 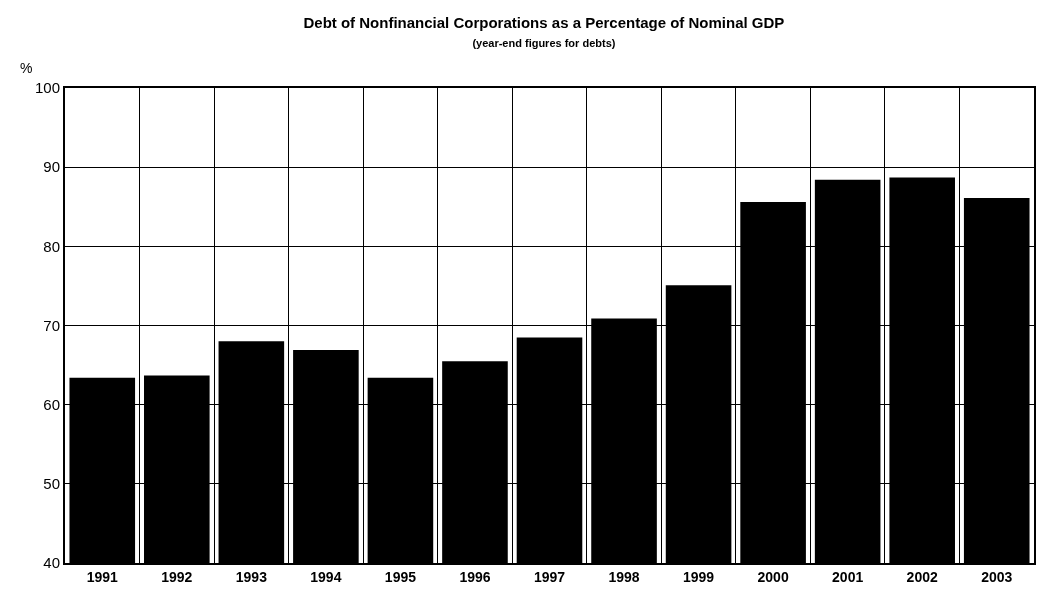 What do you see at coordinates (51, 246) in the screenshot?
I see `y-tick-label: 80` at bounding box center [51, 246].